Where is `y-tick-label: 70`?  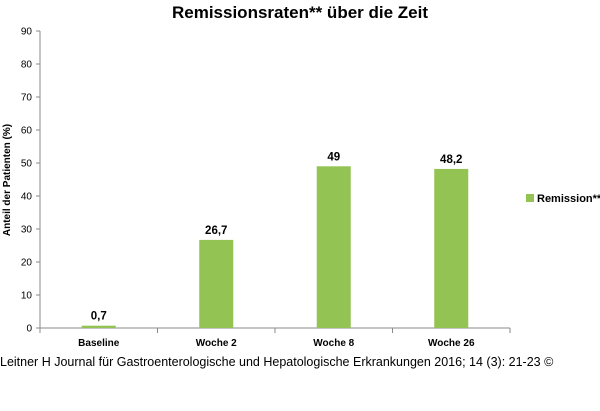
y-tick-label: 70 is located at coordinates (27, 98).